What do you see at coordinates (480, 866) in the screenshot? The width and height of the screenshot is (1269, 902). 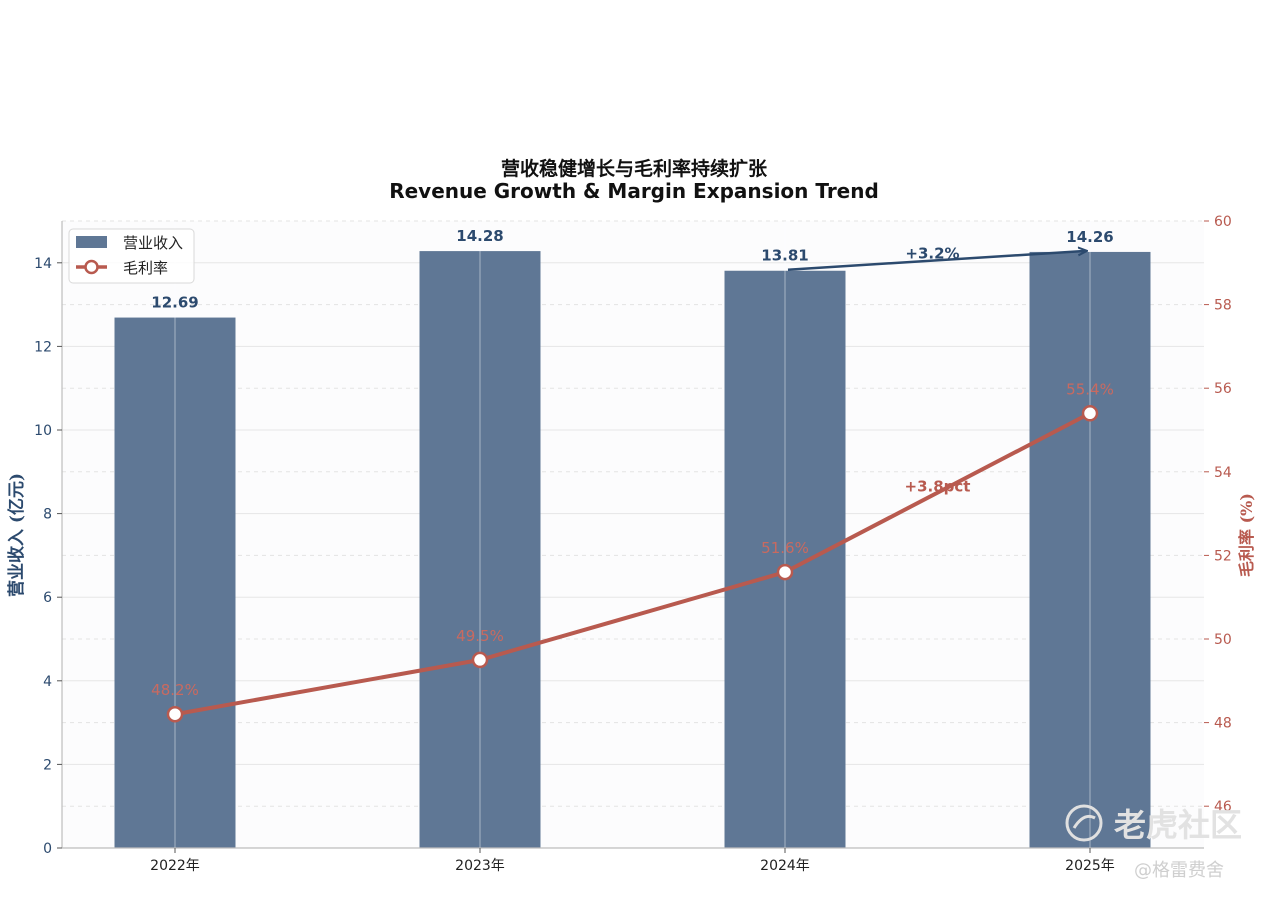 I see `x-tick-label: 2023年` at bounding box center [480, 866].